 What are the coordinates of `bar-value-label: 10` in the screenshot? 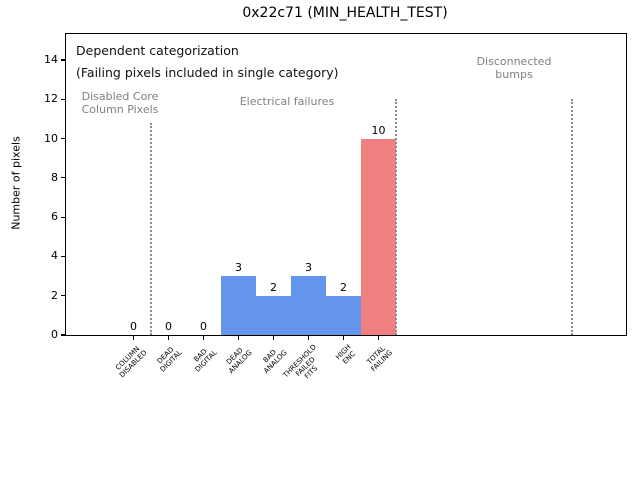 It's located at (378, 130).